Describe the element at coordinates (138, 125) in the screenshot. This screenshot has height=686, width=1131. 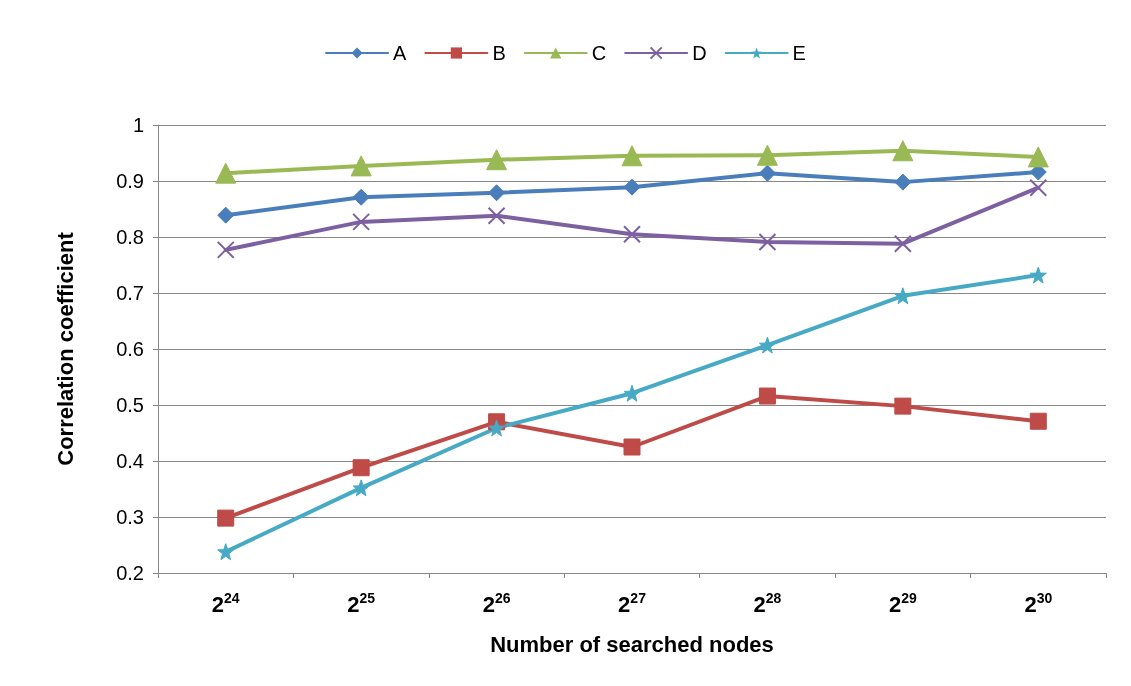
I see `y-tick-label: 1` at that location.